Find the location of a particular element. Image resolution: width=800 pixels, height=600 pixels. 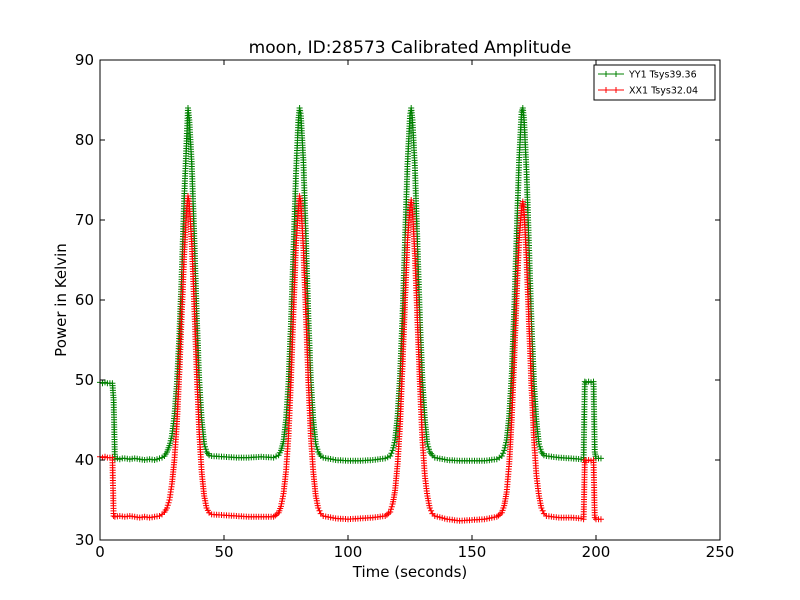

legend: YY1 Tsys39.36 XX1 Tsys32.04 is located at coordinates (654, 82).